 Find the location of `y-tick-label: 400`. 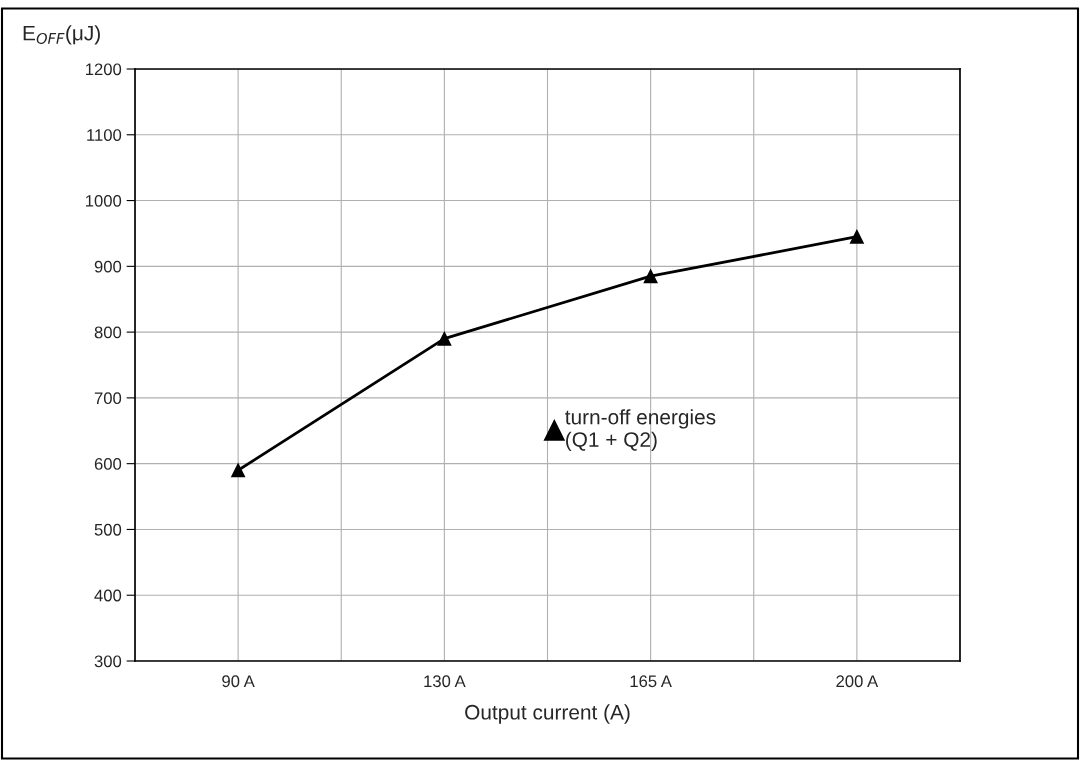

y-tick-label: 400 is located at coordinates (108, 595).